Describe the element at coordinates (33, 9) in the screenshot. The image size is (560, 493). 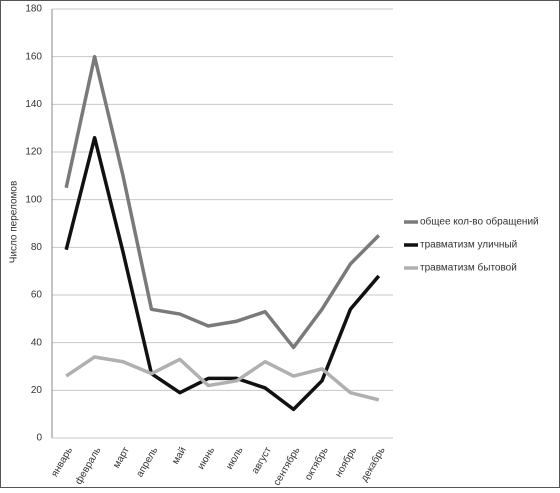
I see `y-tick-label: 180` at that location.